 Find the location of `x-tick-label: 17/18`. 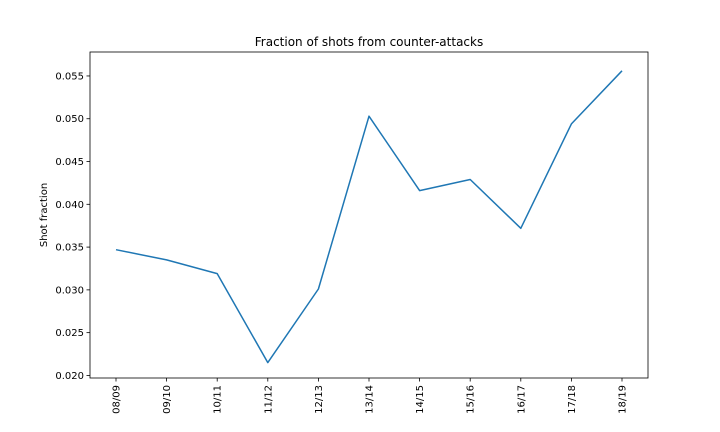

x-tick-label: 17/18 is located at coordinates (572, 399).